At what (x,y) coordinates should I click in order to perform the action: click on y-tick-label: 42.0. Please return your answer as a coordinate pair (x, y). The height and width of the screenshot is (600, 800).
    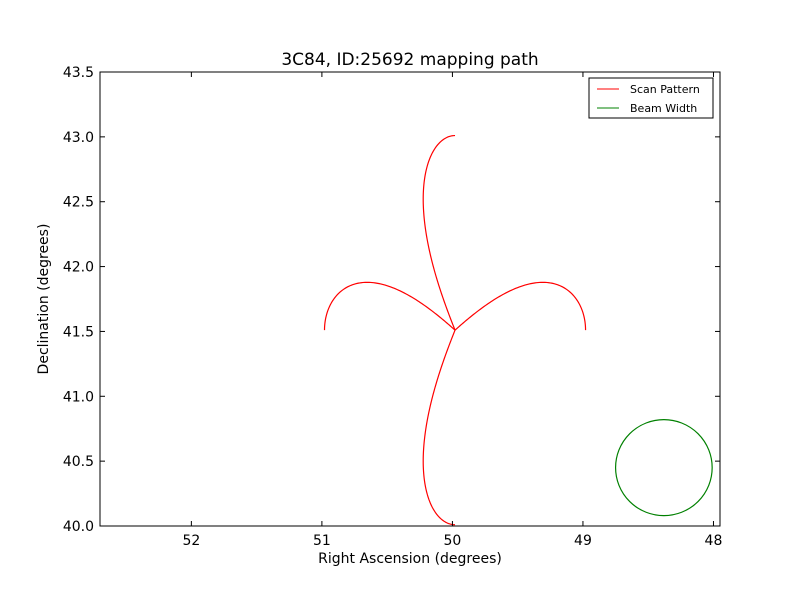
    Looking at the image, I should click on (78, 268).